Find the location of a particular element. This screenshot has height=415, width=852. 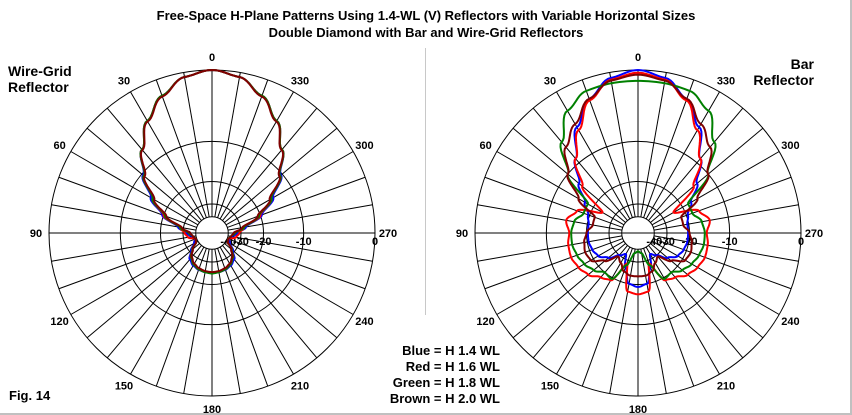

angle-label-120: 120 is located at coordinates (485, 322).